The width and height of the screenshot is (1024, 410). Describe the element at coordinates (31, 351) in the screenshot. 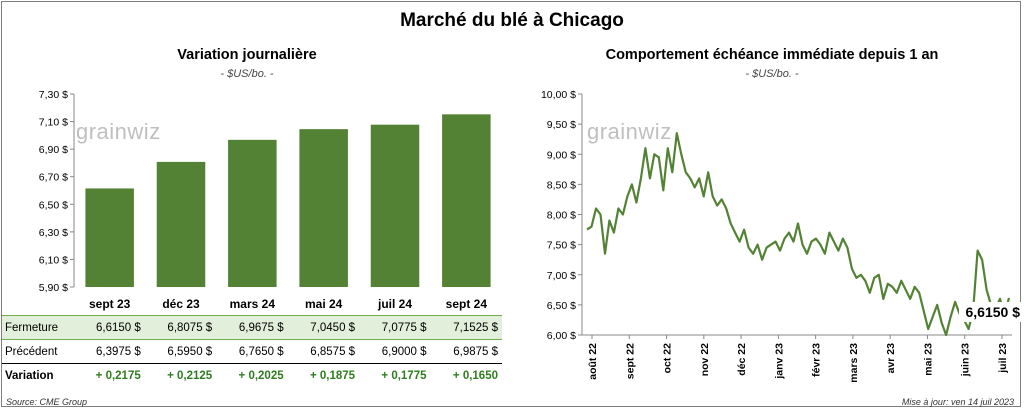

I see `row-label-previous: Précédent` at that location.